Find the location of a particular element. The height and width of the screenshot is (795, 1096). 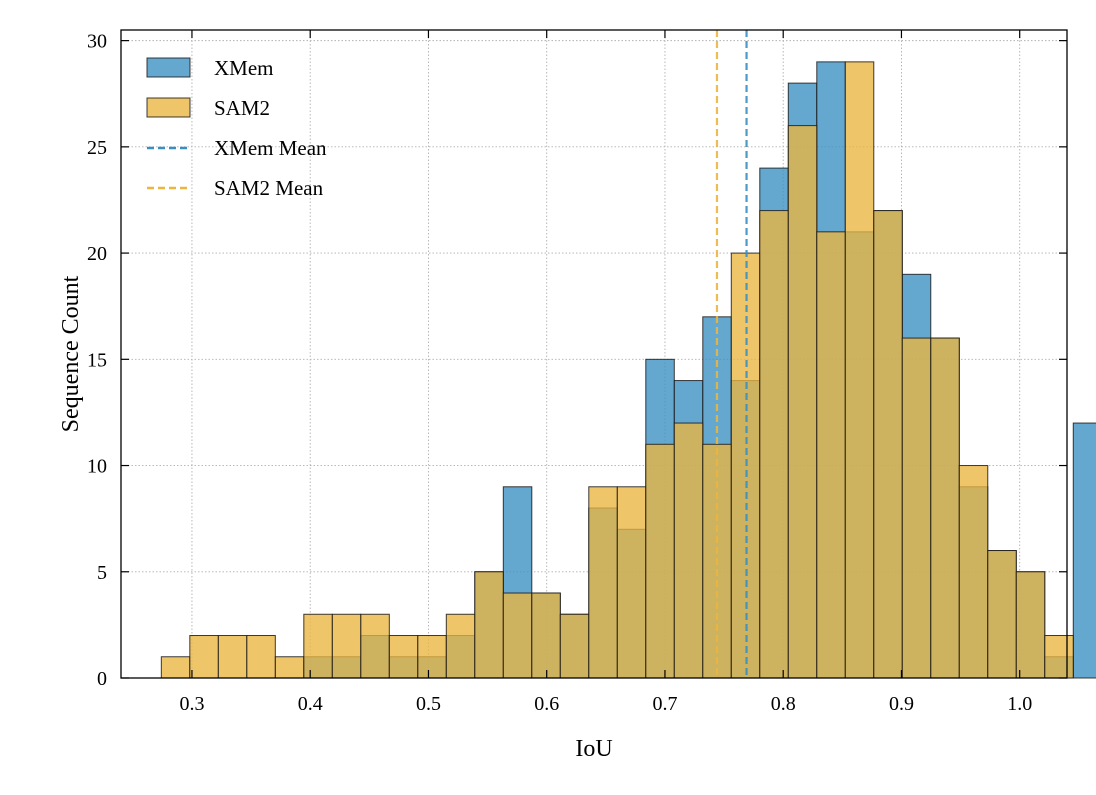

y-tick-label: 0 is located at coordinates (102, 679).